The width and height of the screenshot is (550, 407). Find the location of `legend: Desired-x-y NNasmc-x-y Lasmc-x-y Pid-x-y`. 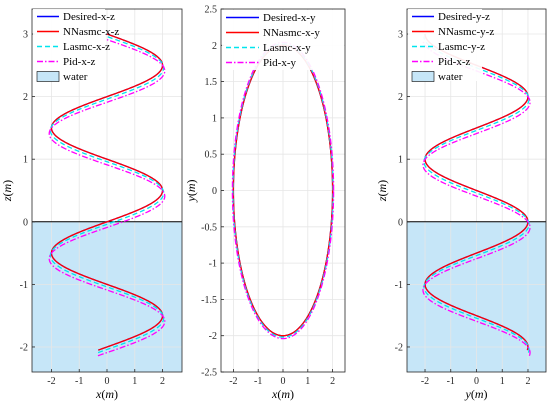

legend: Desired-x-y NNasmc-x-y Lasmc-x-y Pid-x-y is located at coordinates (283, 40).